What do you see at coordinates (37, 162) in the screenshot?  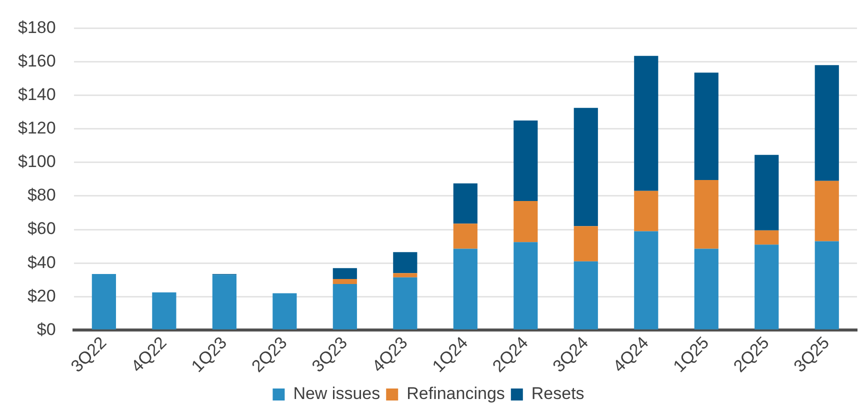 I see `y-tick-label: $100` at bounding box center [37, 162].